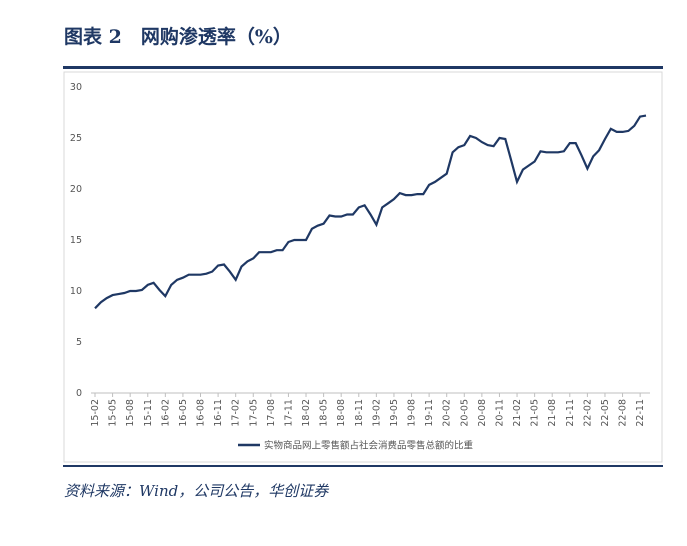 The height and width of the screenshot is (546, 687). Describe the element at coordinates (76, 87) in the screenshot. I see `y-tick-label: 30` at that location.